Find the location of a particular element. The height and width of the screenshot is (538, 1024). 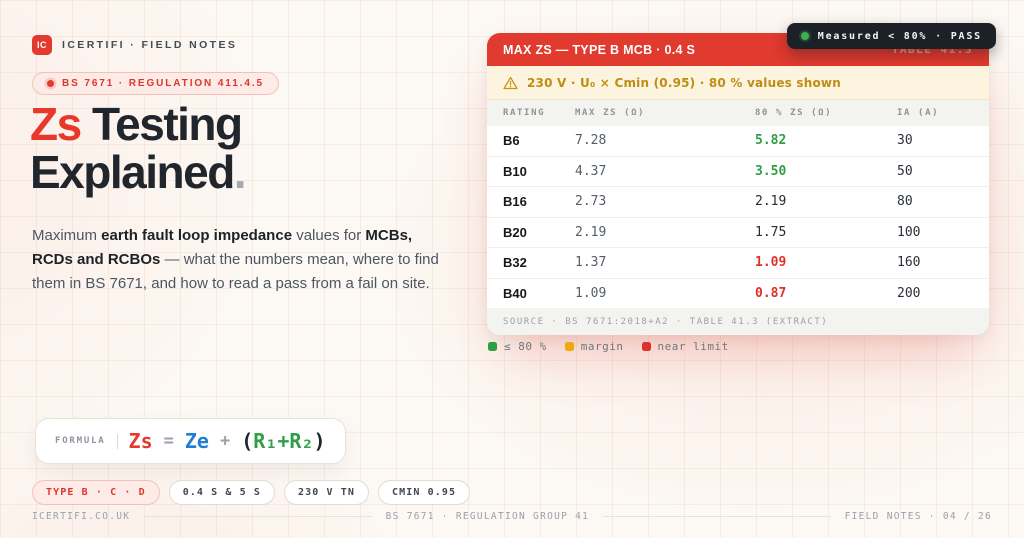

cell-ia: 100 is located at coordinates (909, 232).